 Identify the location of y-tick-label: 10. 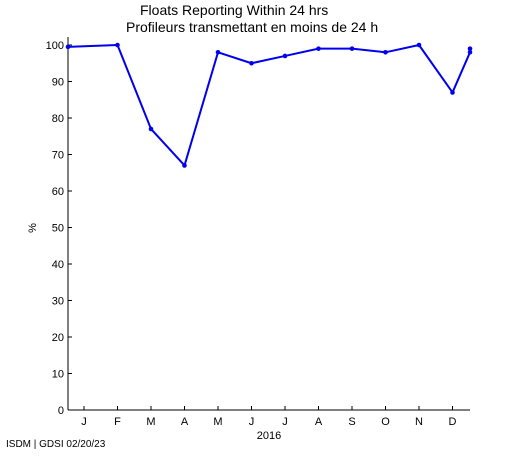
(58, 375).